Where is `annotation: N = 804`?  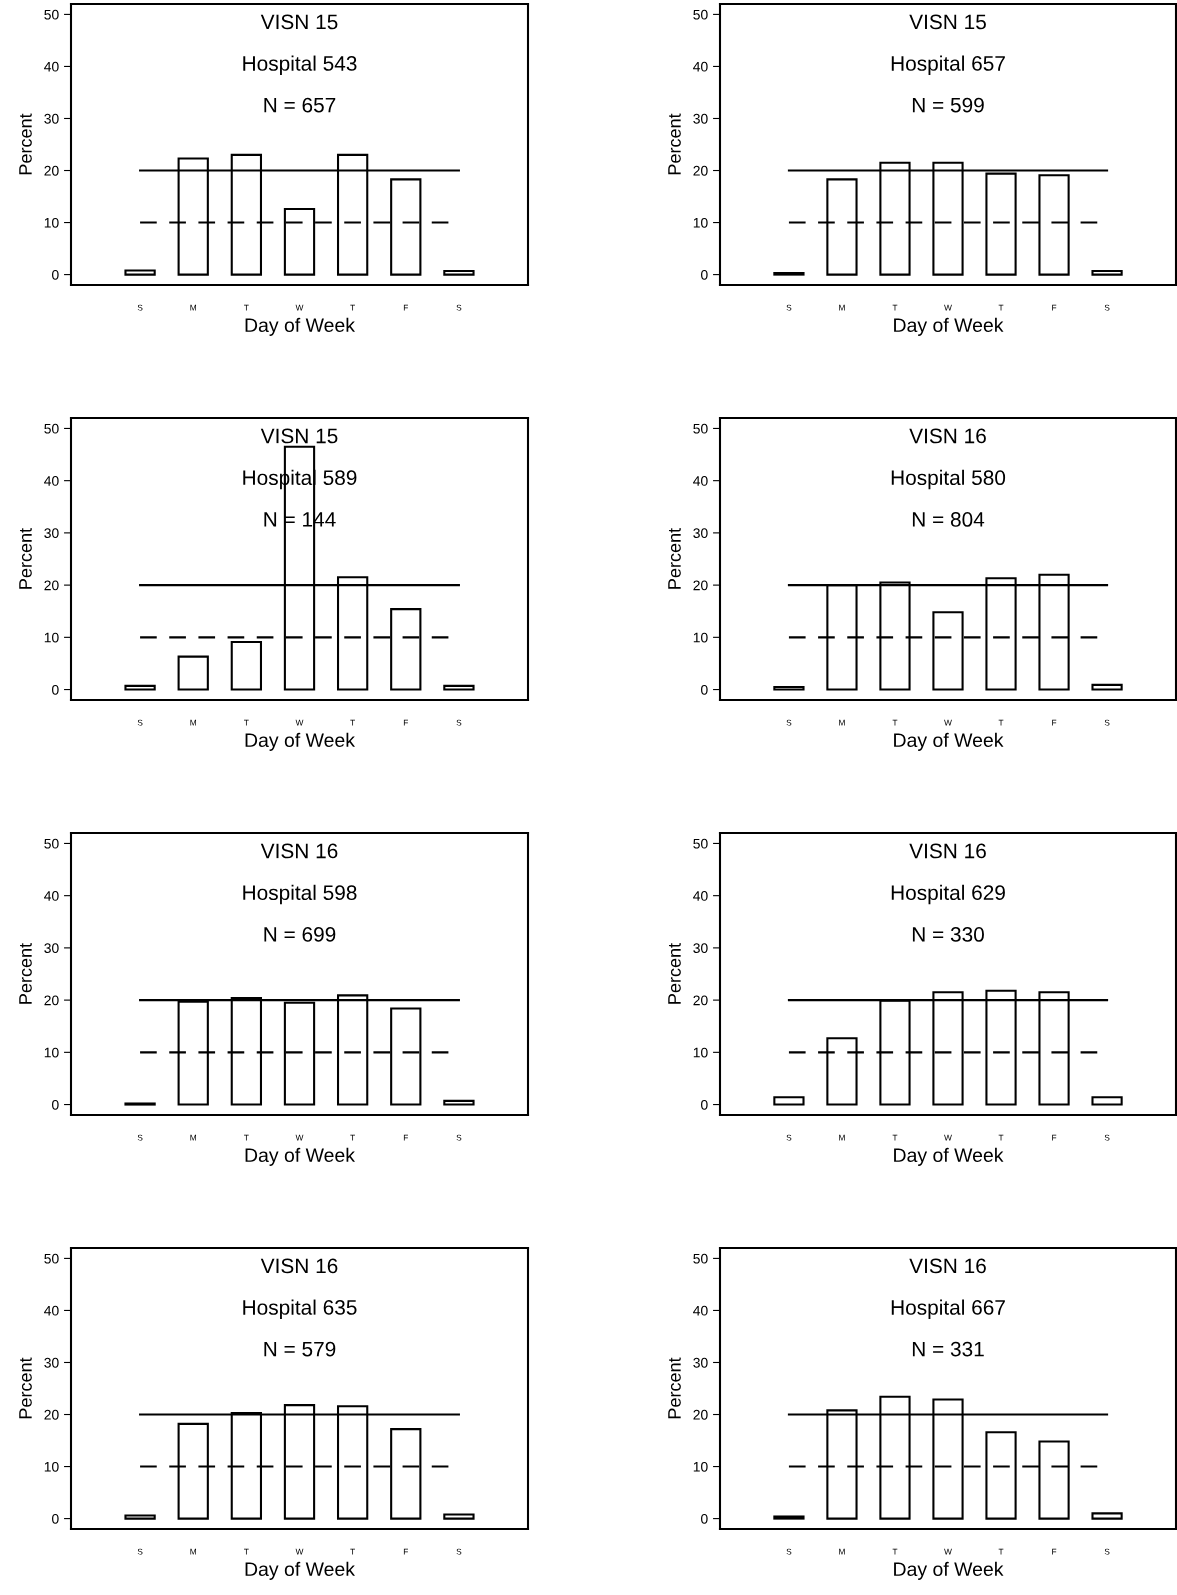
annotation: N = 804 is located at coordinates (948, 519).